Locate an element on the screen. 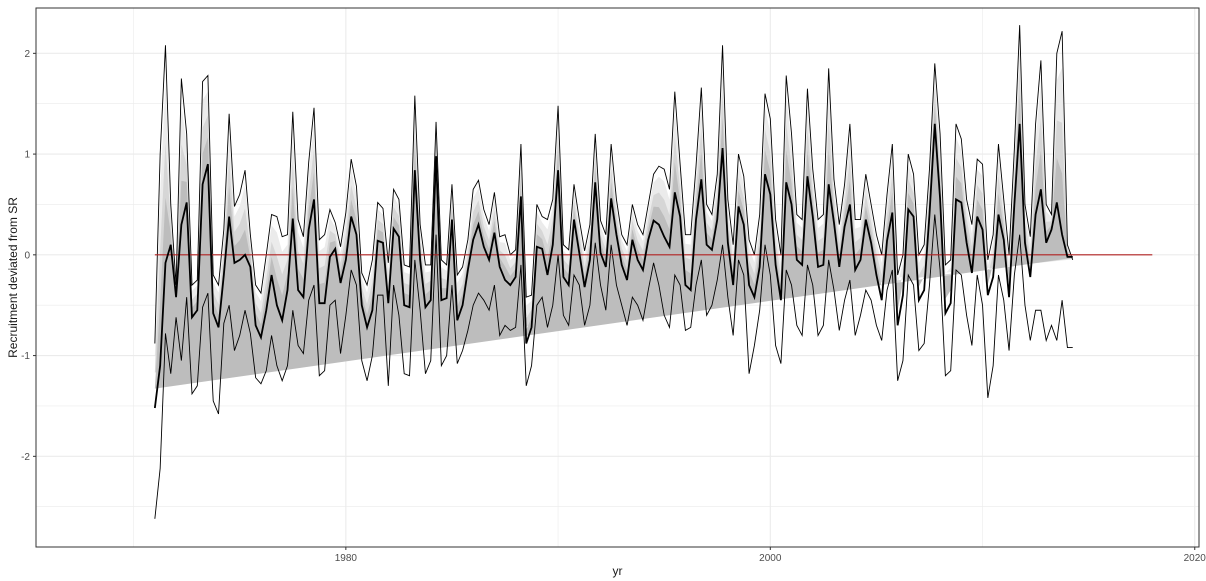 The height and width of the screenshot is (581, 1206). x-tick-label: 1980 is located at coordinates (346, 558).